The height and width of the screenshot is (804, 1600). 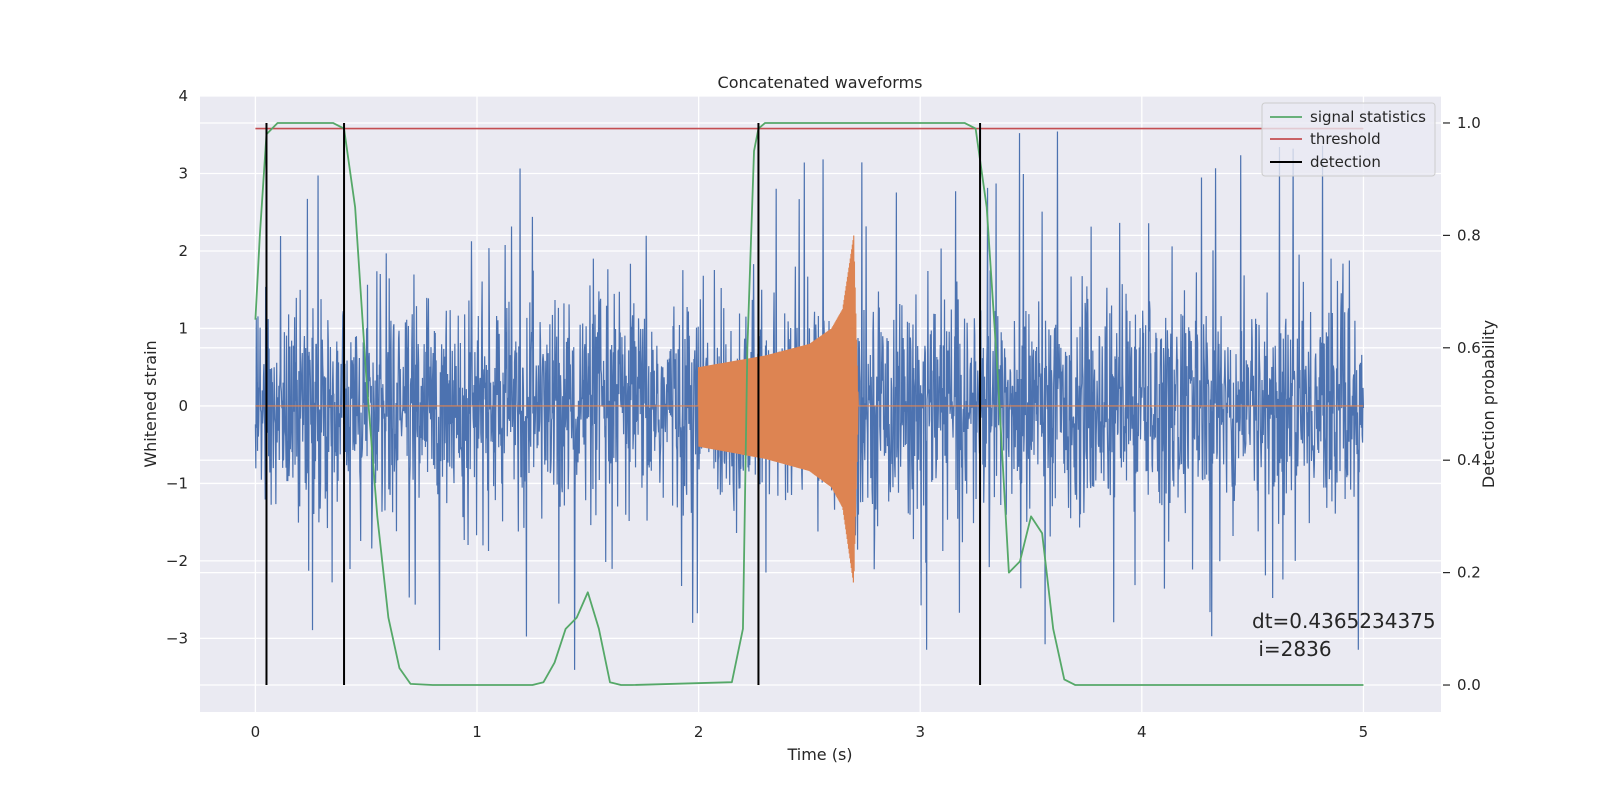 What do you see at coordinates (256, 732) in the screenshot?
I see `x-tick-label: 0` at bounding box center [256, 732].